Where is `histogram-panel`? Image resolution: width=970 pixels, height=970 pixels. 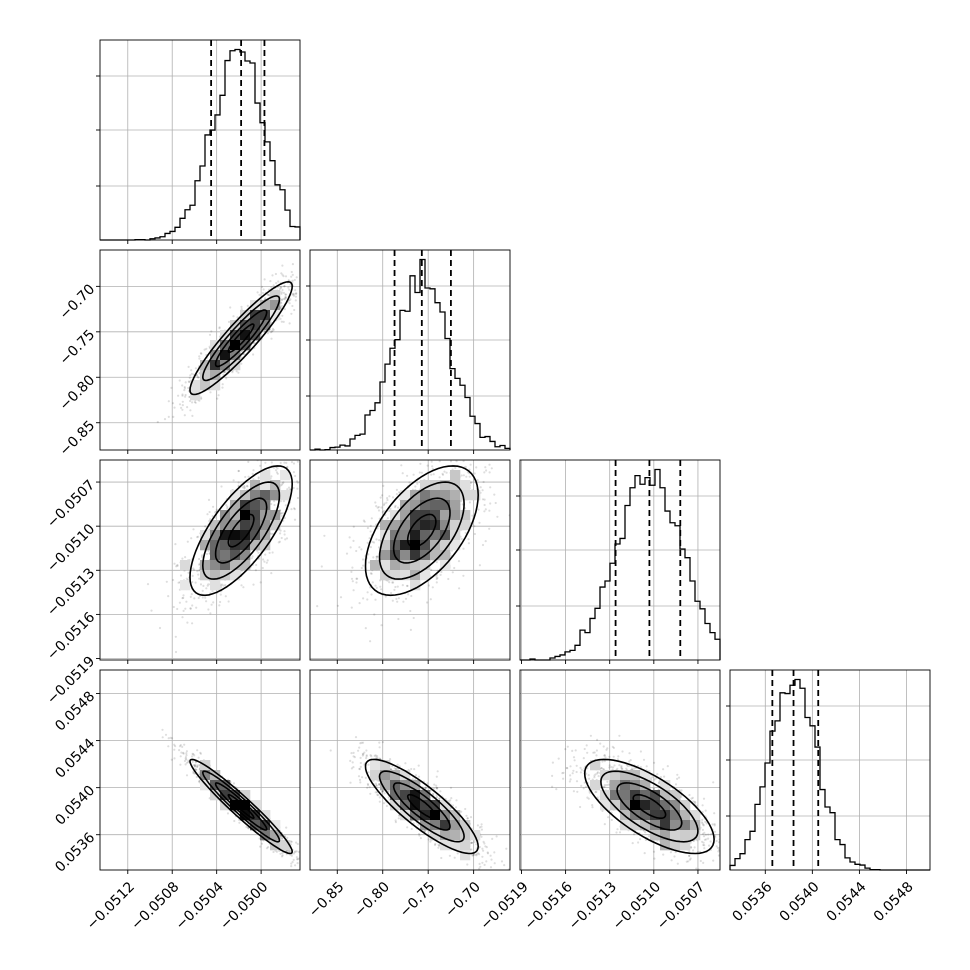
histogram-panel is located at coordinates (198, 141).